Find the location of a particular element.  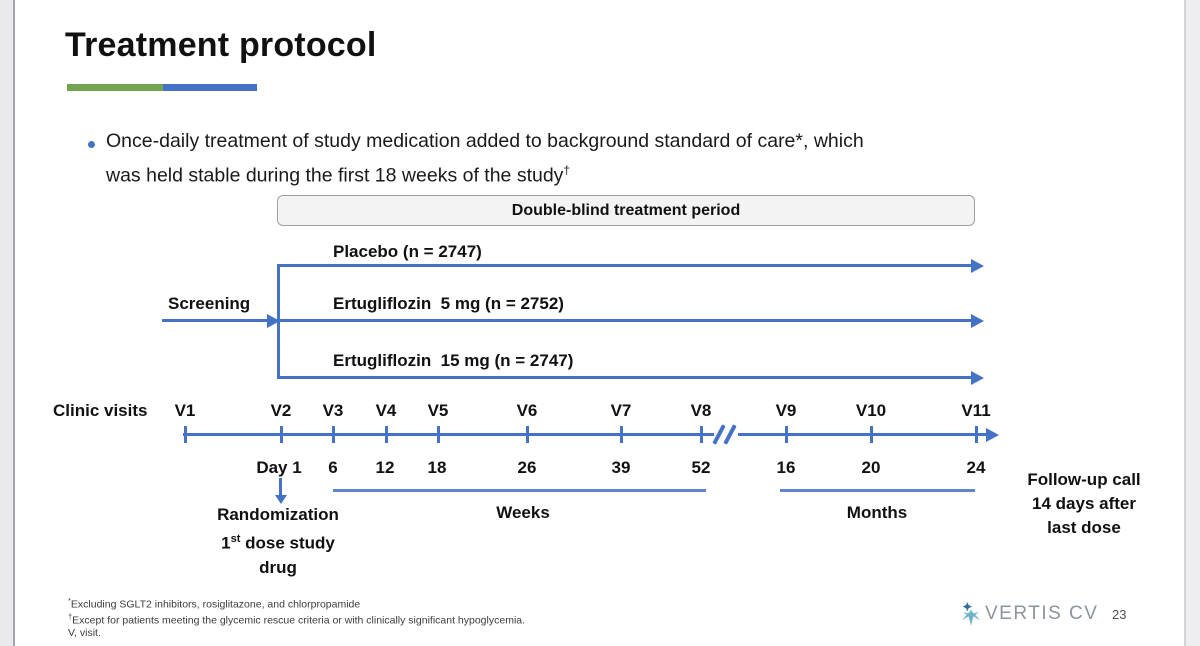

time-label-day1: Day 1 is located at coordinates (279, 467).